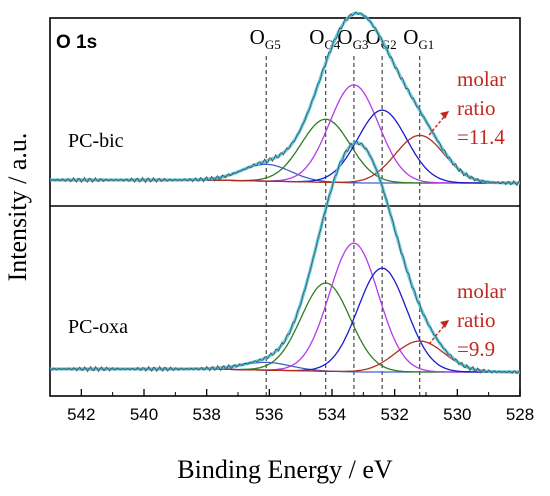 This screenshot has width=550, height=496. Describe the element at coordinates (481, 137) in the screenshot. I see `molar-ratio-text: =11.4` at that location.